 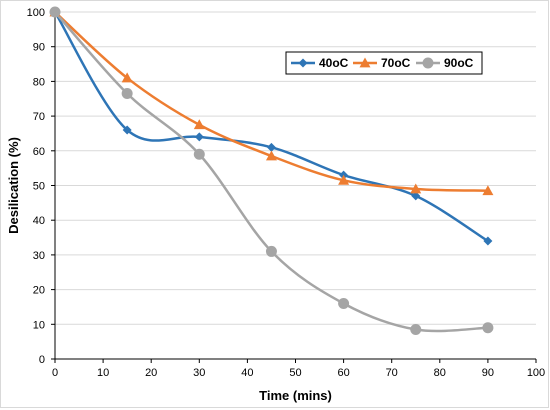 What do you see at coordinates (39, 256) in the screenshot?
I see `y-tick-label: 30` at bounding box center [39, 256].